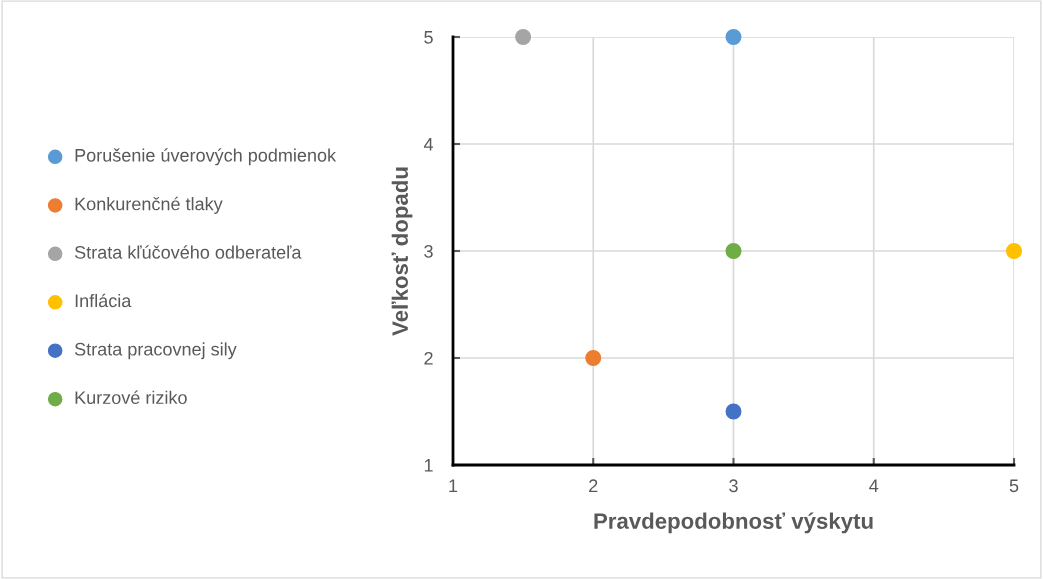 This screenshot has width=1043, height=579. I want to click on legend-label: Kurzové riziko, so click(131, 397).